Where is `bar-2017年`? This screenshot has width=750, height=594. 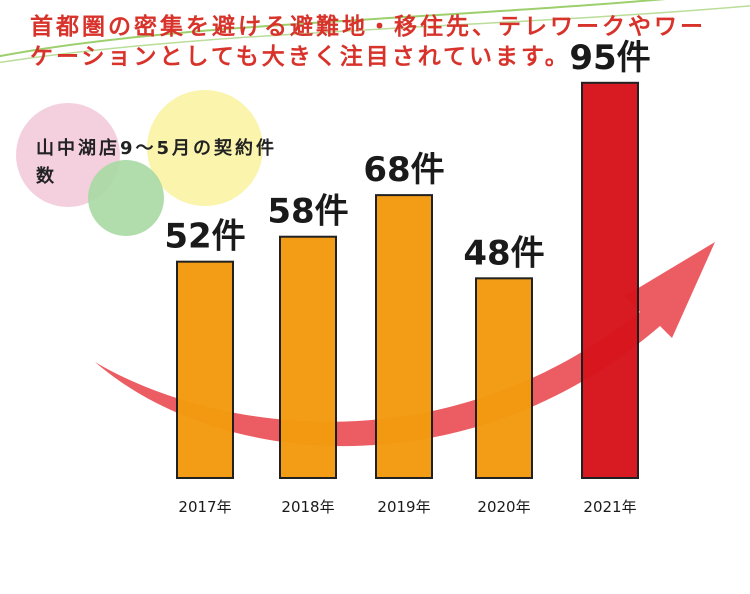
bar-2017年 is located at coordinates (205, 369).